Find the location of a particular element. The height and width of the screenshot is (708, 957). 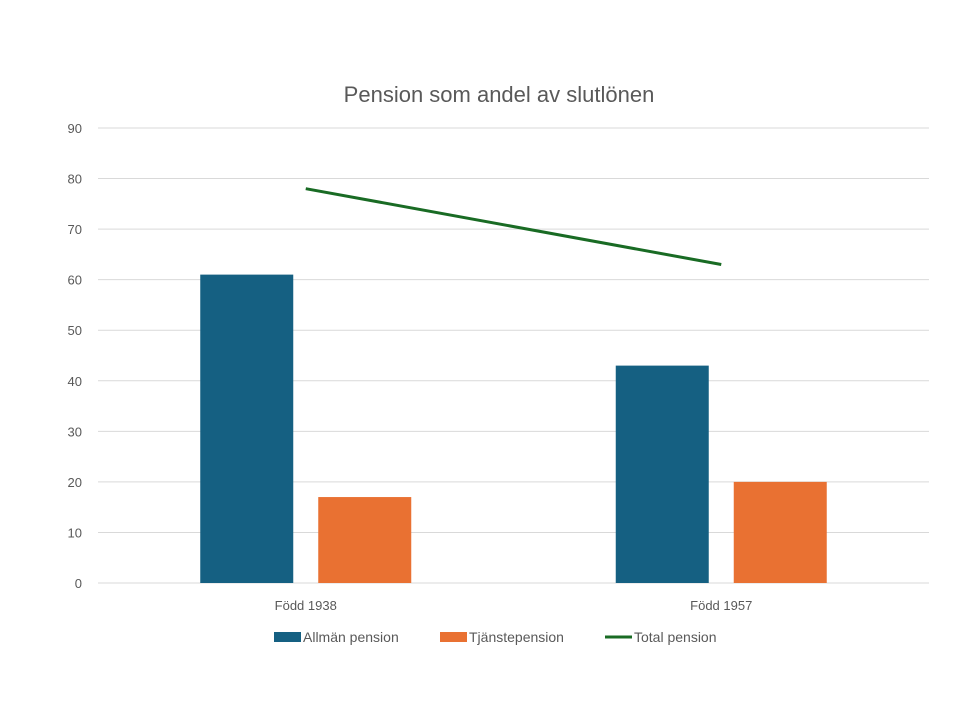

y-tick-label: 40 is located at coordinates (75, 381).